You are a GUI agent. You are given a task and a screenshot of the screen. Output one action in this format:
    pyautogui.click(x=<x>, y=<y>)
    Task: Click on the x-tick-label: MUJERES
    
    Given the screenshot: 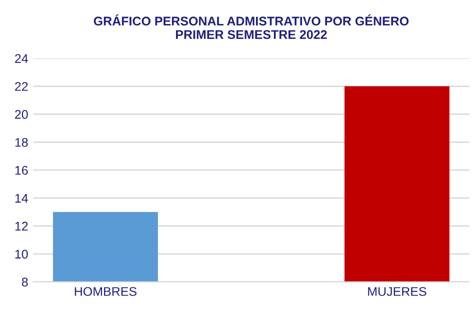 What is the action you would take?
    pyautogui.click(x=397, y=291)
    